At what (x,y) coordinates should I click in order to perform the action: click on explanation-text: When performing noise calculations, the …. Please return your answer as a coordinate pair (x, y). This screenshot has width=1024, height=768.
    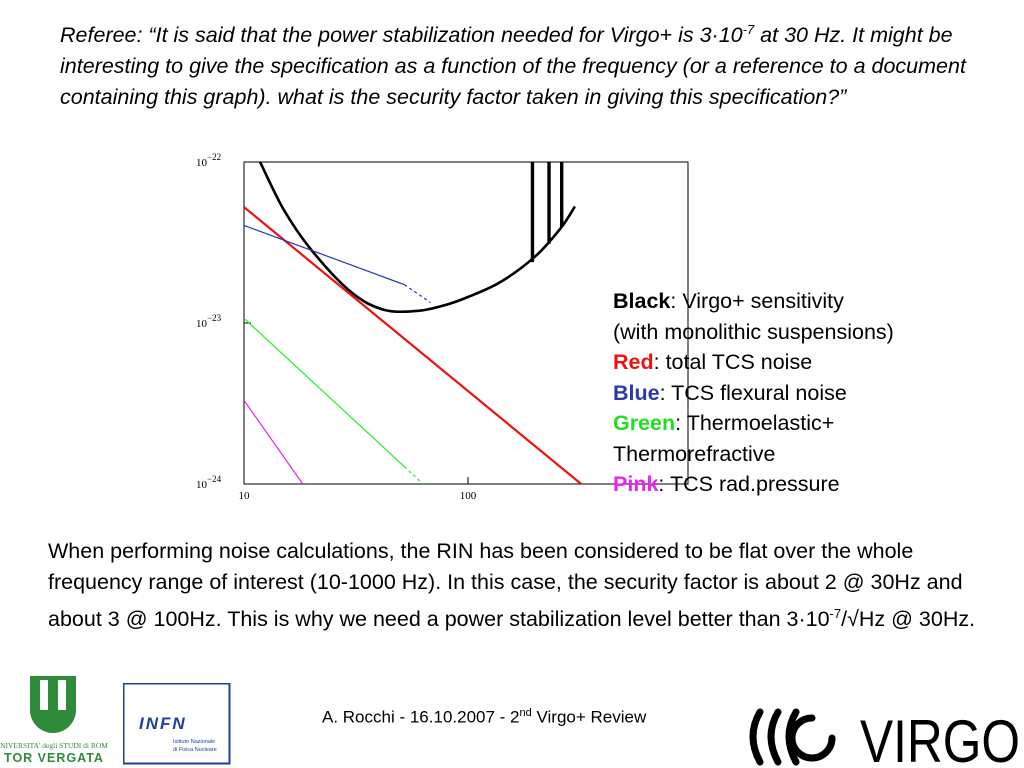
    Looking at the image, I should click on (512, 585).